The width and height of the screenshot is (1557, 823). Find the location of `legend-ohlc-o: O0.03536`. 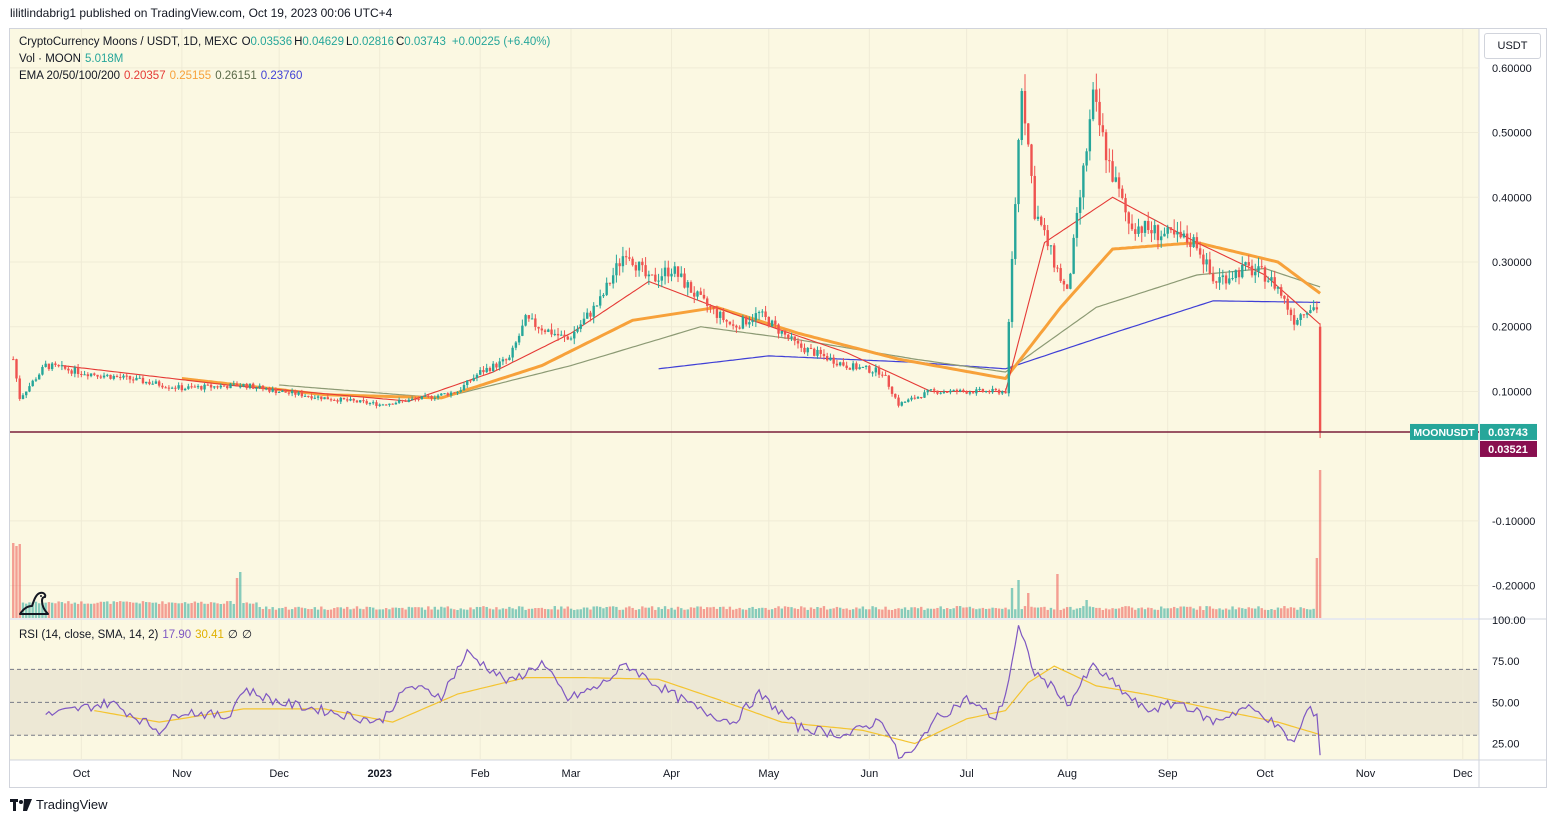

legend-ohlc-o: O0.03536 is located at coordinates (267, 42).